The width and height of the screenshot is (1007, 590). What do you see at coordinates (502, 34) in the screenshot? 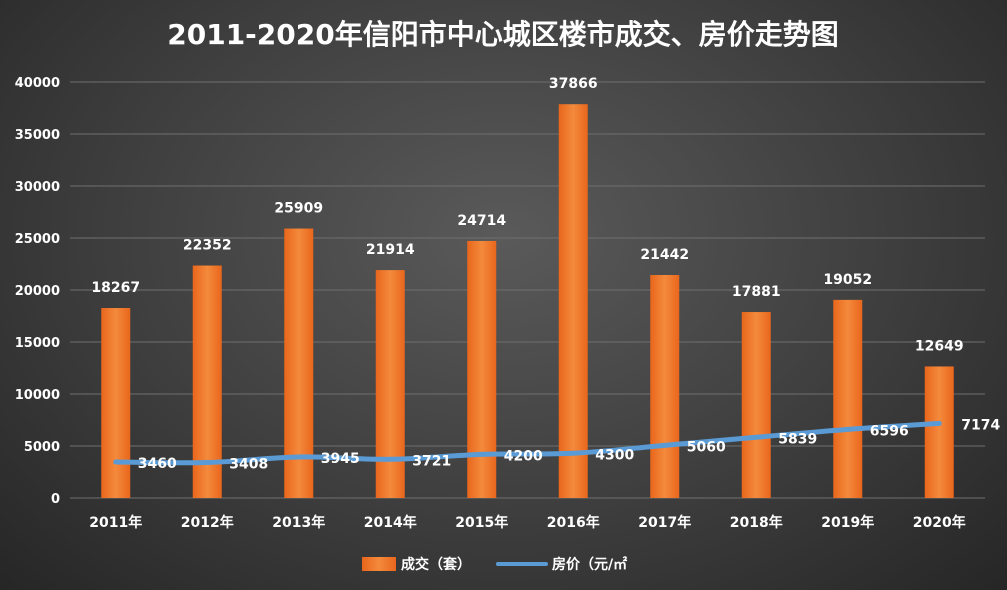
I see `chart-title: 2011-2020年信阳市中心城区楼市成交、房价走势图` at bounding box center [502, 34].